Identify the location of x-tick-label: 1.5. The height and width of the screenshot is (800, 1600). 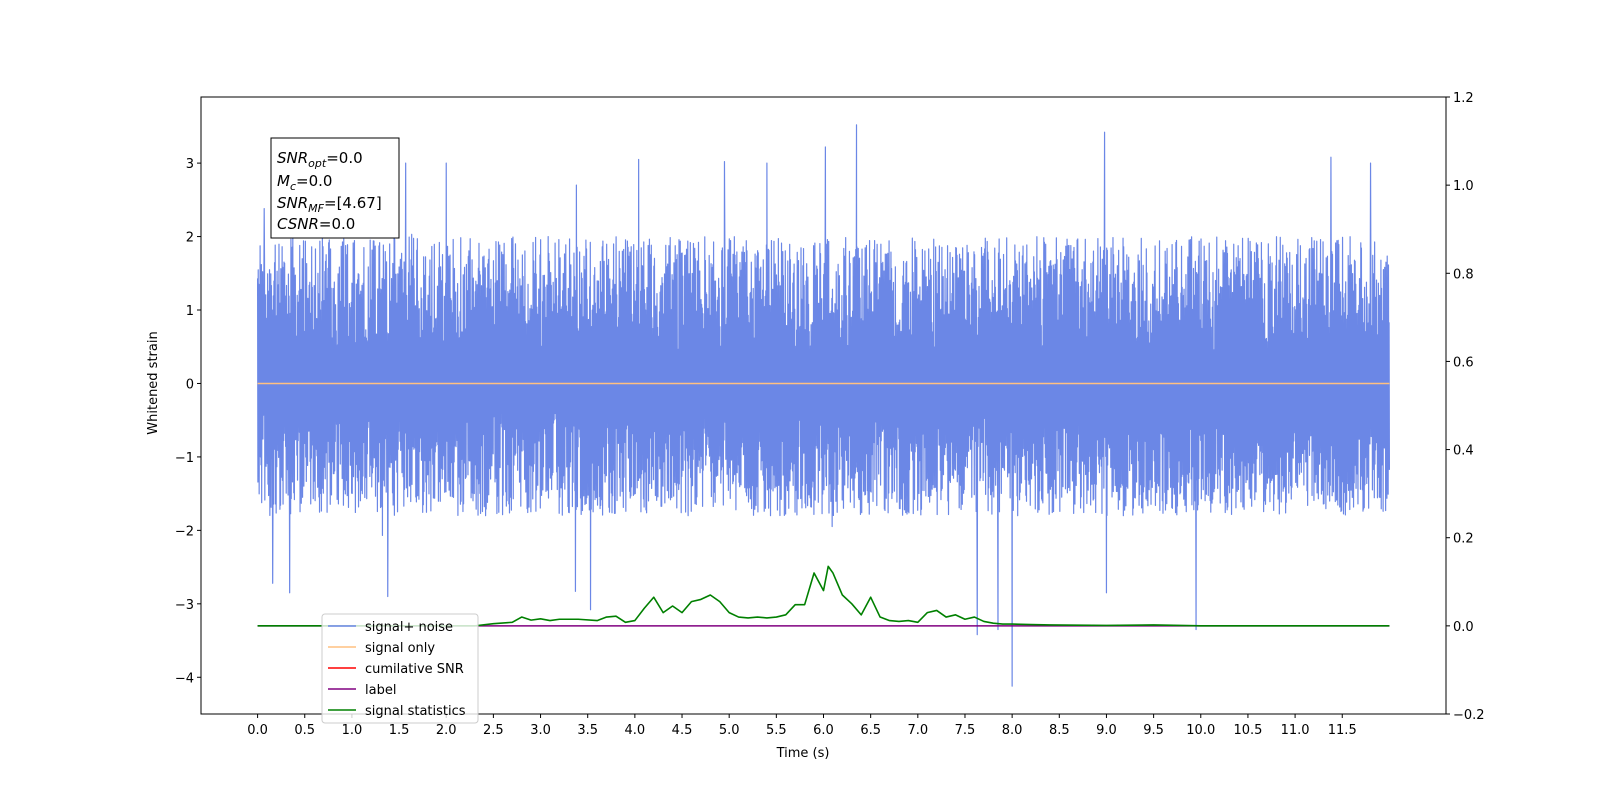
(399, 730).